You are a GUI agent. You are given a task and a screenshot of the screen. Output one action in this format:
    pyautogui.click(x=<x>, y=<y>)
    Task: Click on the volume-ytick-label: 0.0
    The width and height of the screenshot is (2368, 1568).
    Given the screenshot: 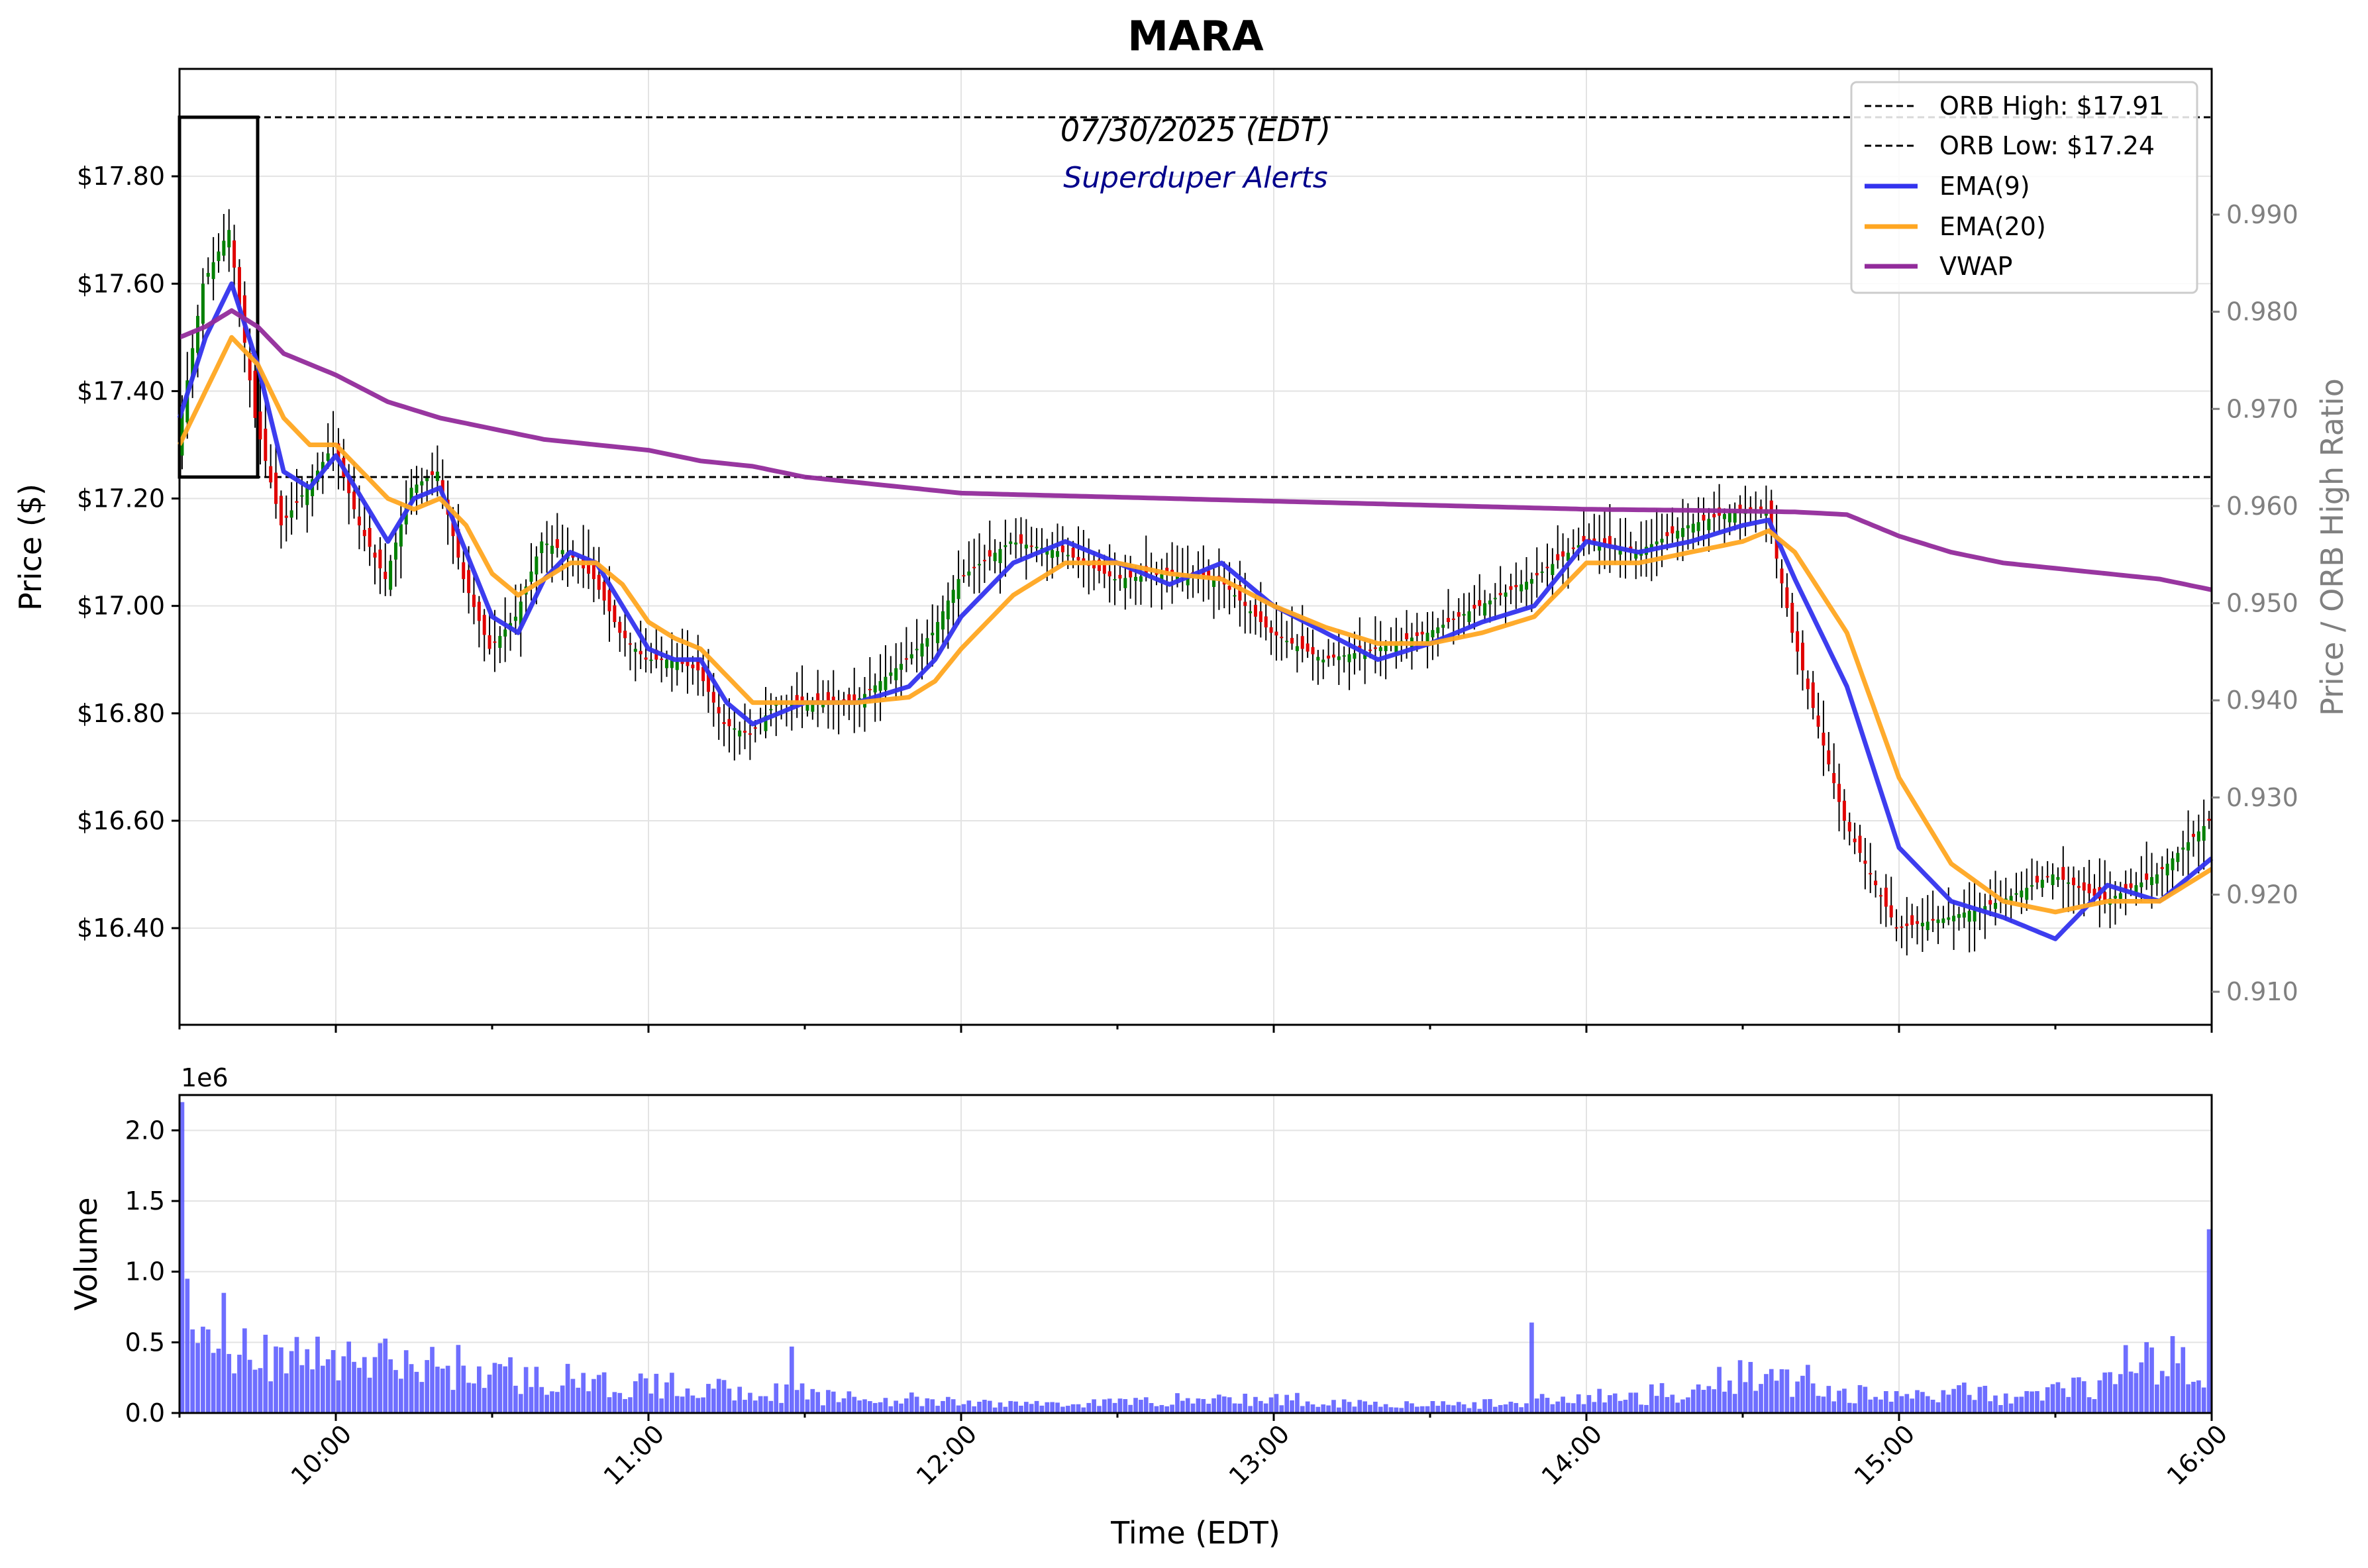 What is the action you would take?
    pyautogui.click(x=145, y=1413)
    